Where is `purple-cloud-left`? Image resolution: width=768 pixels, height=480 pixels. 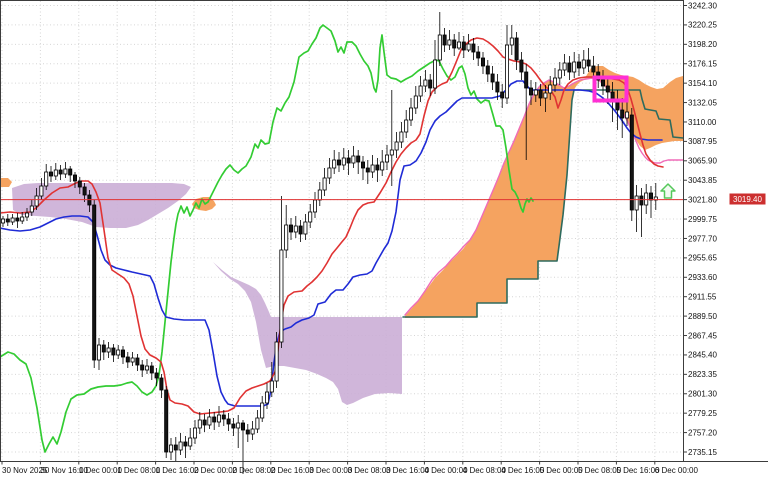 purple-cloud-left is located at coordinates (101, 205).